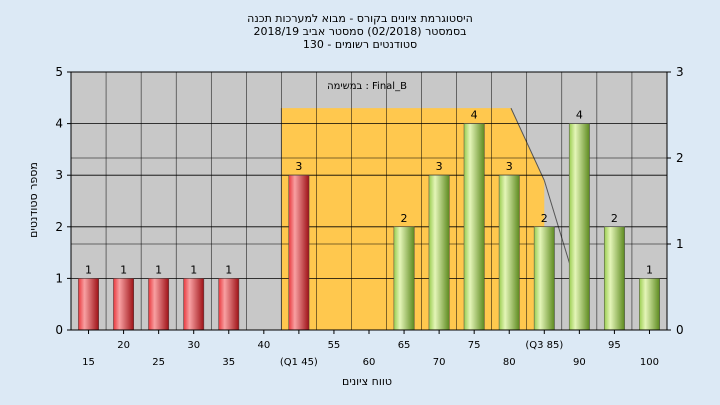  Describe the element at coordinates (360, 44) in the screenshot. I see `chart-title-line-3: סטודנטים רשומים - 130` at that location.